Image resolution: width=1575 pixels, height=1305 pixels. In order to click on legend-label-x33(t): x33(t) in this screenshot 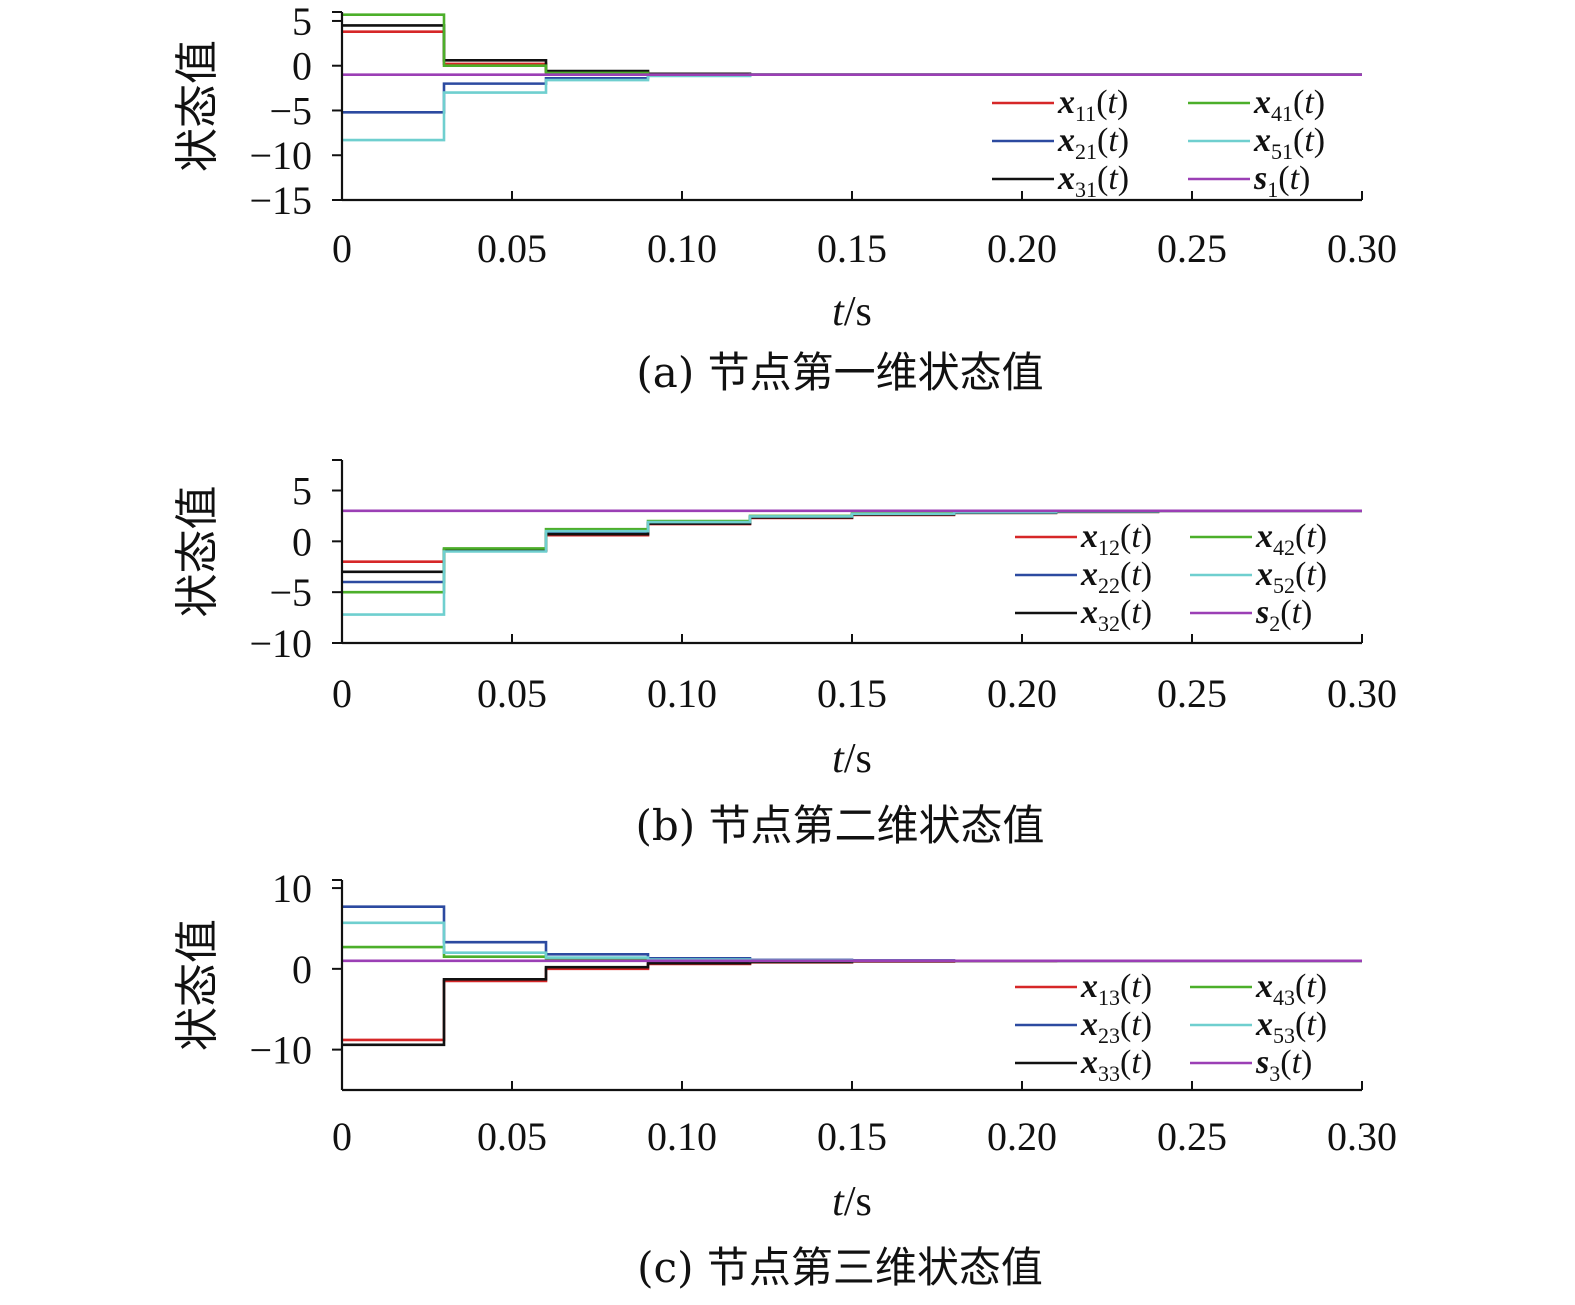, I will do `click(1116, 1065)`.